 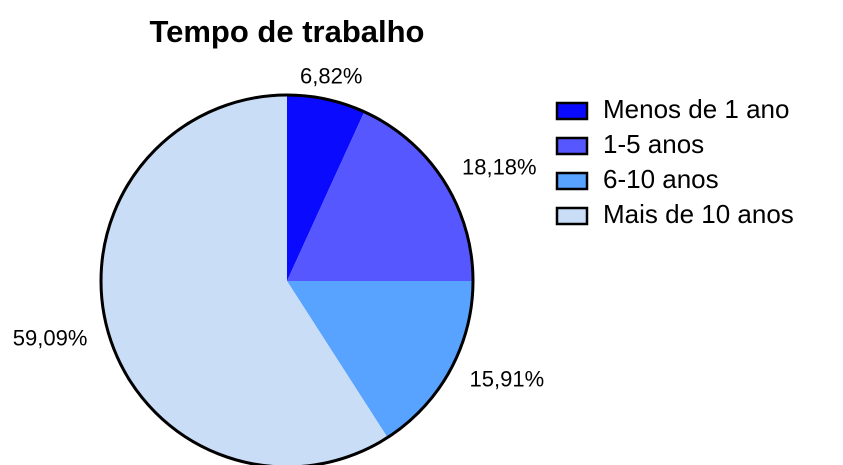 I want to click on chart-title: Tempo de trabalho, so click(x=286, y=31).